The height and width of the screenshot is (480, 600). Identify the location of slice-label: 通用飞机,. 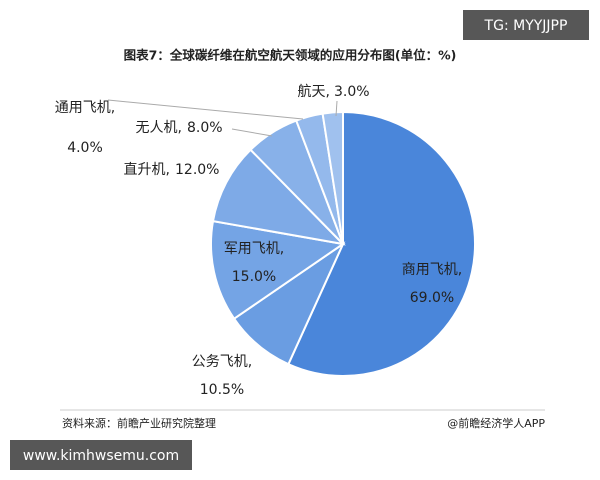
(85, 108).